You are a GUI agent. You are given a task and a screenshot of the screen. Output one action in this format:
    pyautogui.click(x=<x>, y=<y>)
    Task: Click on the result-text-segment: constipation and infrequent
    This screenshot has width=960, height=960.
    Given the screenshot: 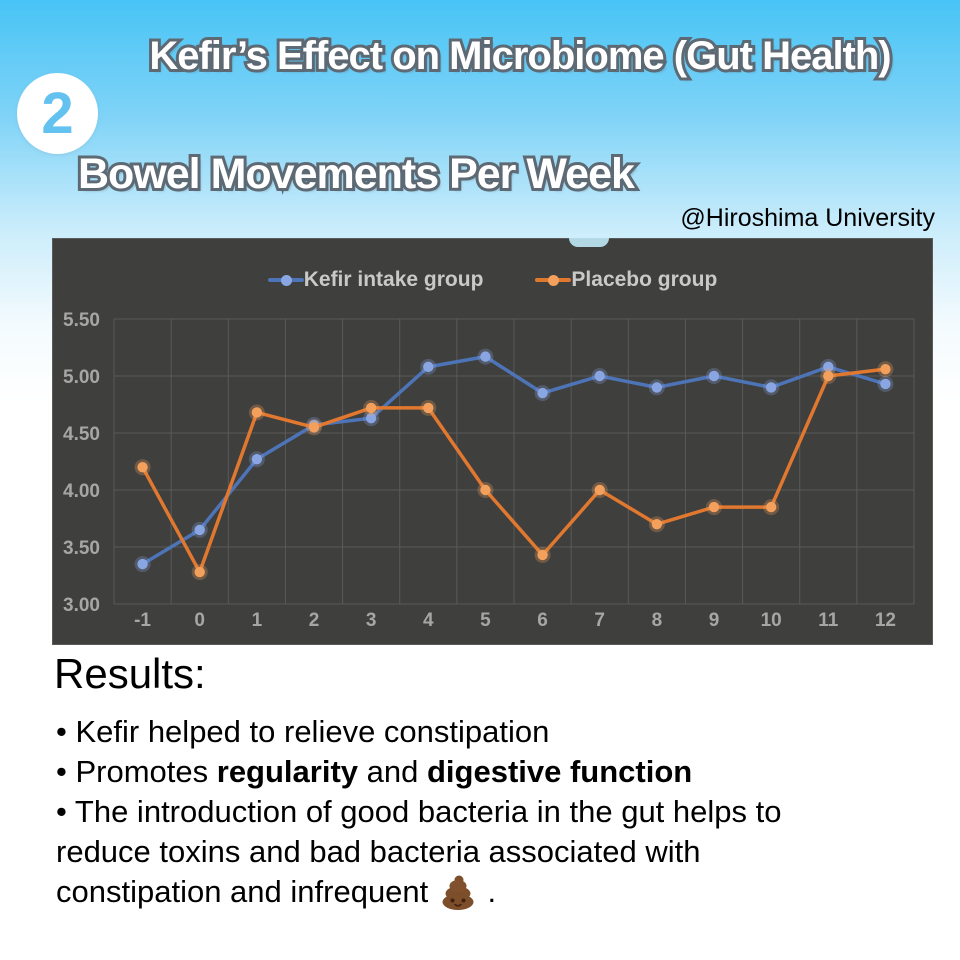 What is the action you would take?
    pyautogui.click(x=246, y=891)
    